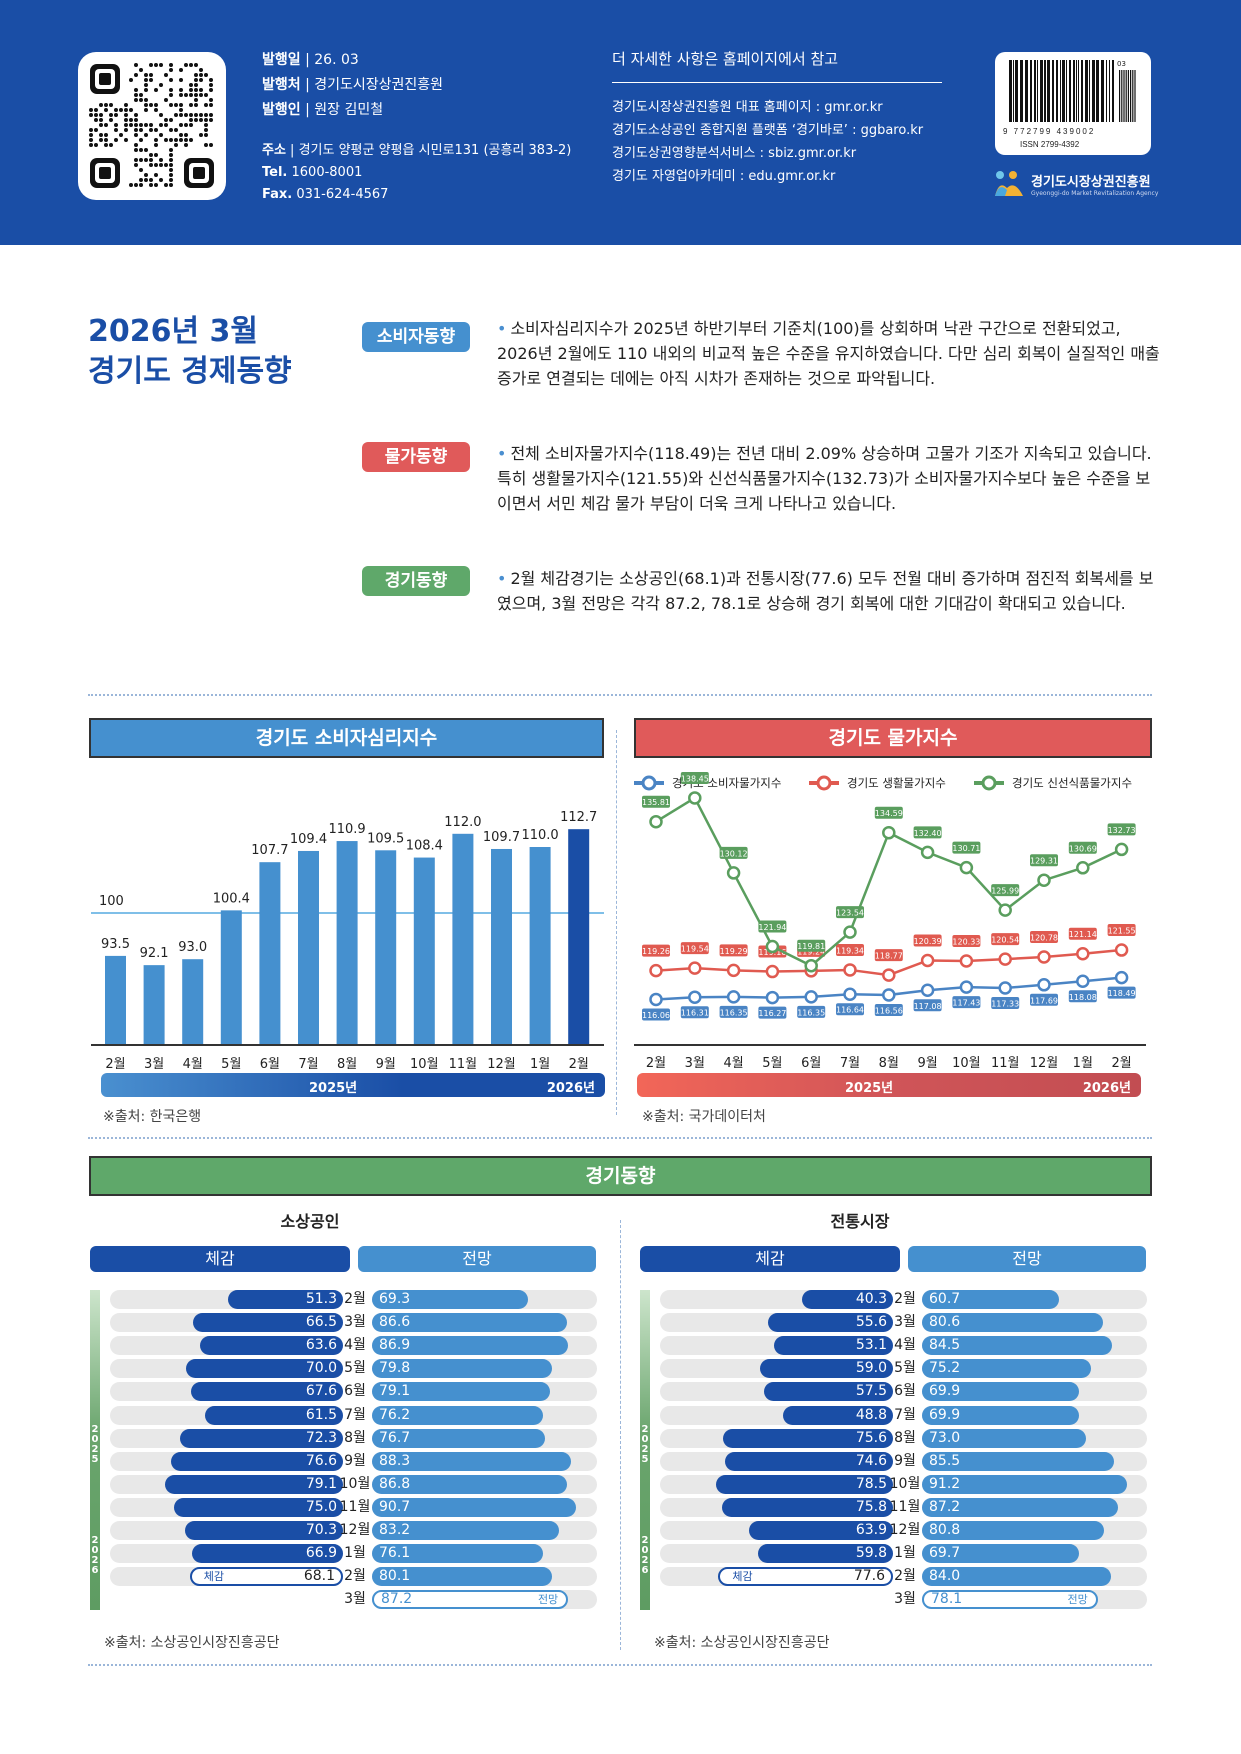  Describe the element at coordinates (1027, 1259) in the screenshot. I see `outlook-column-header: 전망` at that location.